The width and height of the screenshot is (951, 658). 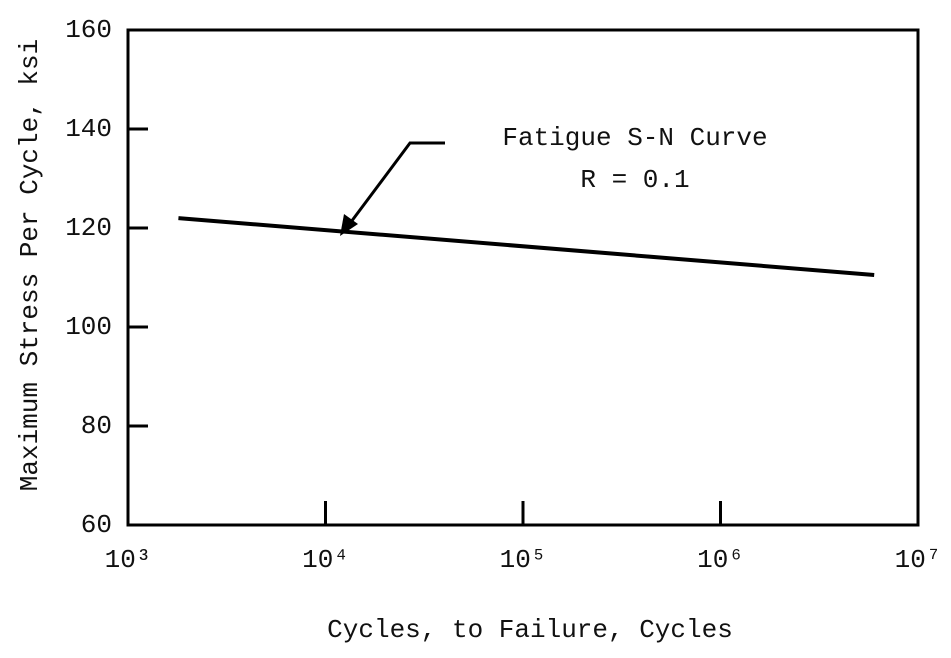 I want to click on x-axis-label: Cycles, to Failure, Cycles, so click(x=530, y=630).